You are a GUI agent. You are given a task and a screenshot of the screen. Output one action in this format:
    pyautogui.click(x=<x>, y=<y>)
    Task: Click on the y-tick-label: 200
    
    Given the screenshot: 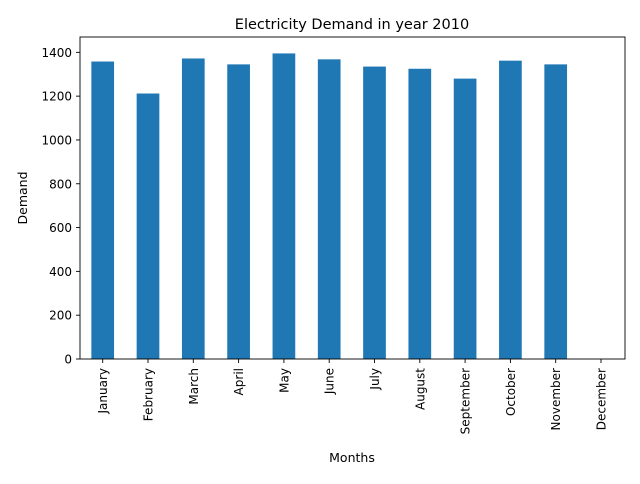 What is the action you would take?
    pyautogui.click(x=60, y=316)
    